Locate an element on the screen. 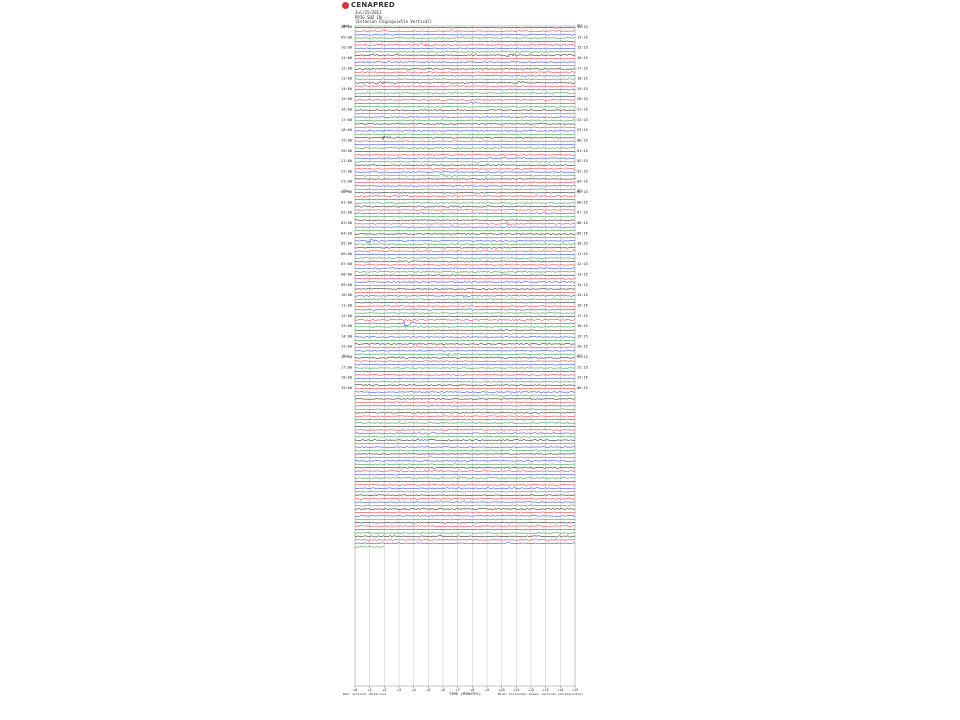  site-line: (Estacion Chipiquixtle Vertical) is located at coordinates (394, 21).